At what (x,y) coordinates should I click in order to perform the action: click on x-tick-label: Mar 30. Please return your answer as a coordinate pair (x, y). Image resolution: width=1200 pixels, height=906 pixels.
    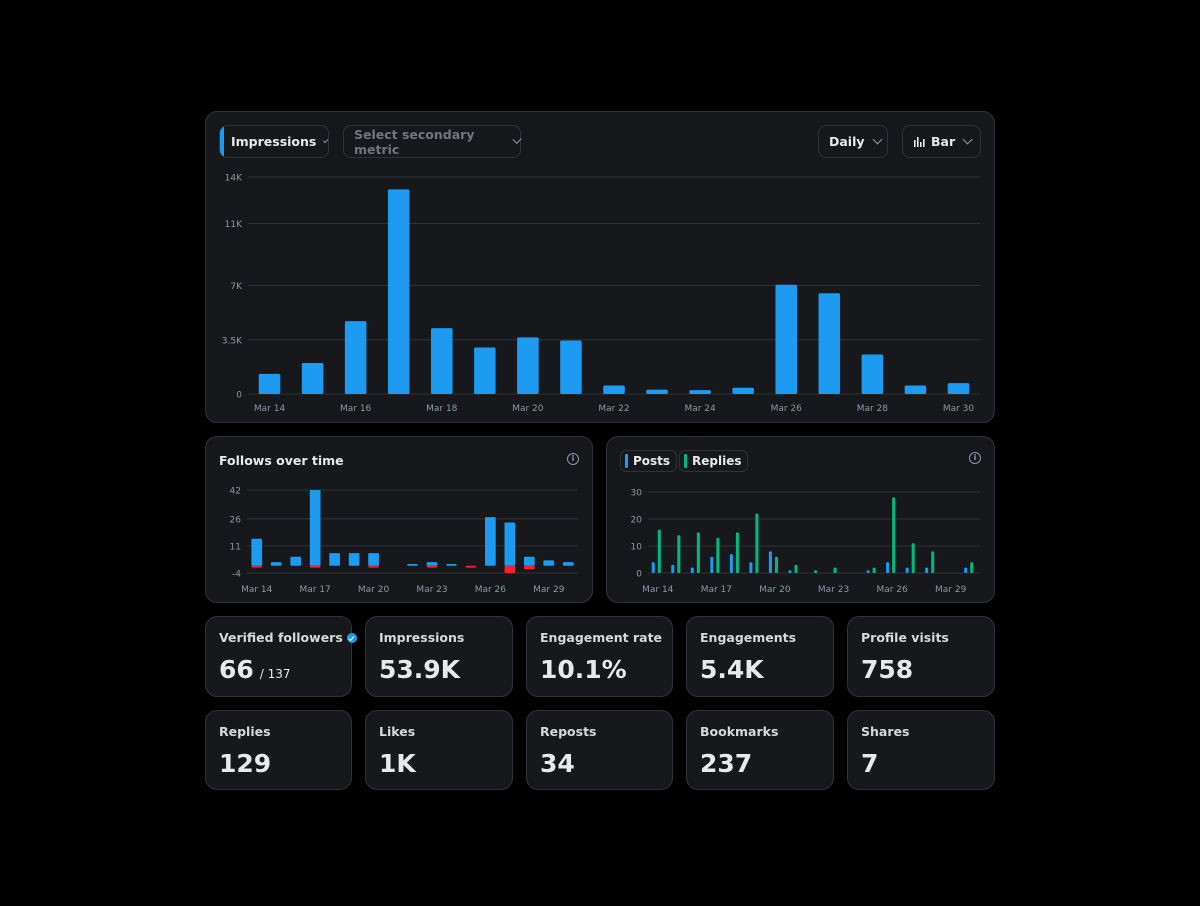
    Looking at the image, I should click on (959, 409).